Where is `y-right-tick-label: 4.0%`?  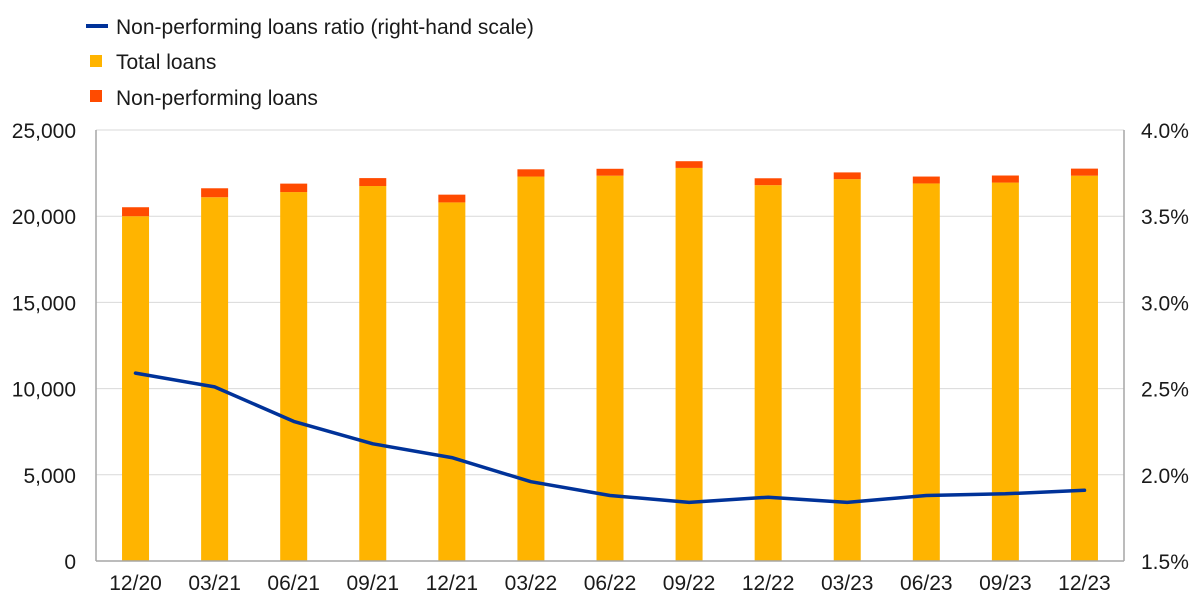 y-right-tick-label: 4.0% is located at coordinates (1165, 131).